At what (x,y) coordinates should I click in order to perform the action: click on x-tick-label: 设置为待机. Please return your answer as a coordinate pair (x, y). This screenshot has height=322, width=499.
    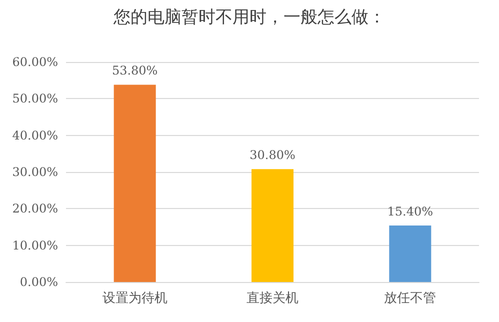
    Looking at the image, I should click on (135, 298).